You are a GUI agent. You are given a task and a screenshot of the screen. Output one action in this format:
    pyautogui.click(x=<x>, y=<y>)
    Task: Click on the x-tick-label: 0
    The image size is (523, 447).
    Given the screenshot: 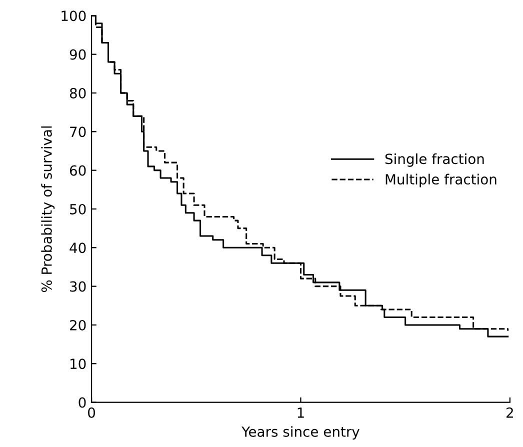 What is the action you would take?
    pyautogui.click(x=92, y=412)
    